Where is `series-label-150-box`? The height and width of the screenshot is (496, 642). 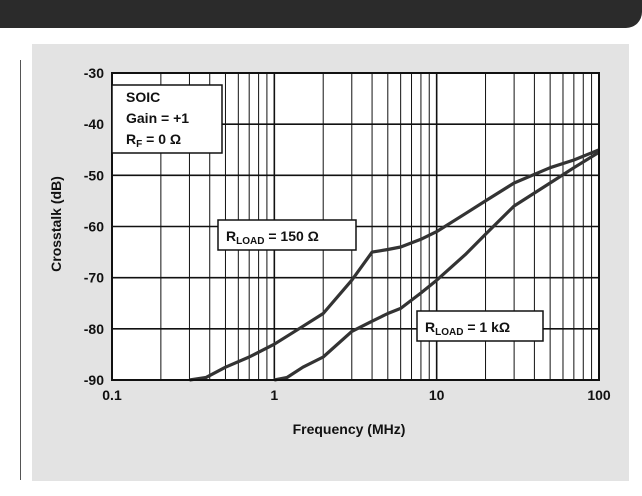 series-label-150-box is located at coordinates (287, 235).